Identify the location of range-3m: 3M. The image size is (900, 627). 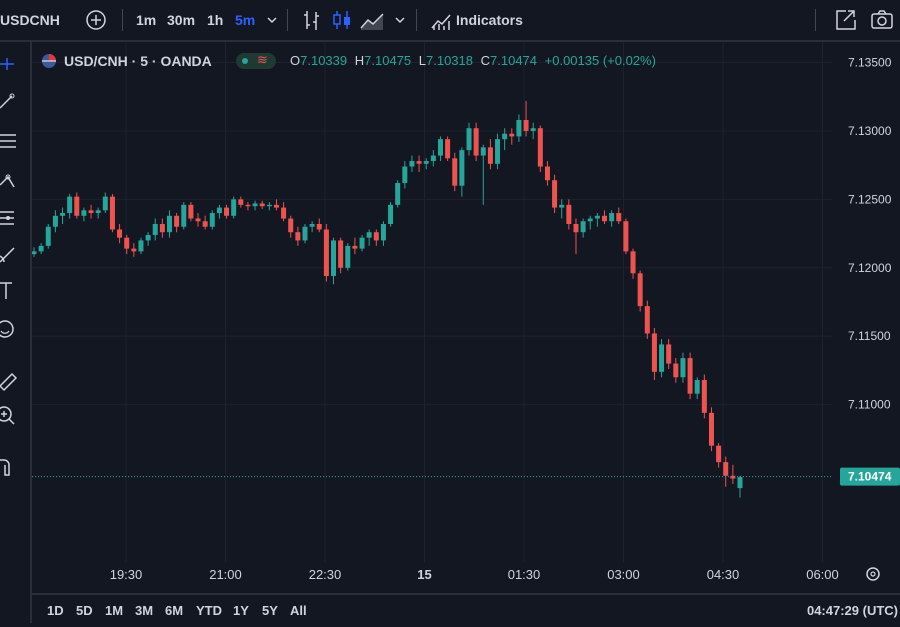
(144, 610).